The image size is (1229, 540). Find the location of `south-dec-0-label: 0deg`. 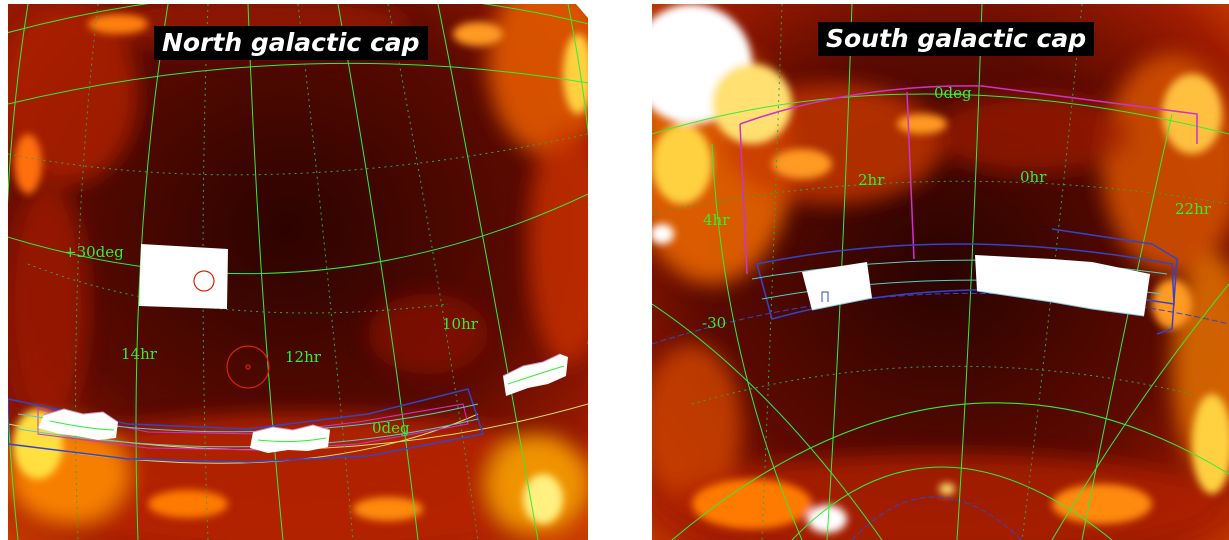

south-dec-0-label: 0deg is located at coordinates (953, 93).